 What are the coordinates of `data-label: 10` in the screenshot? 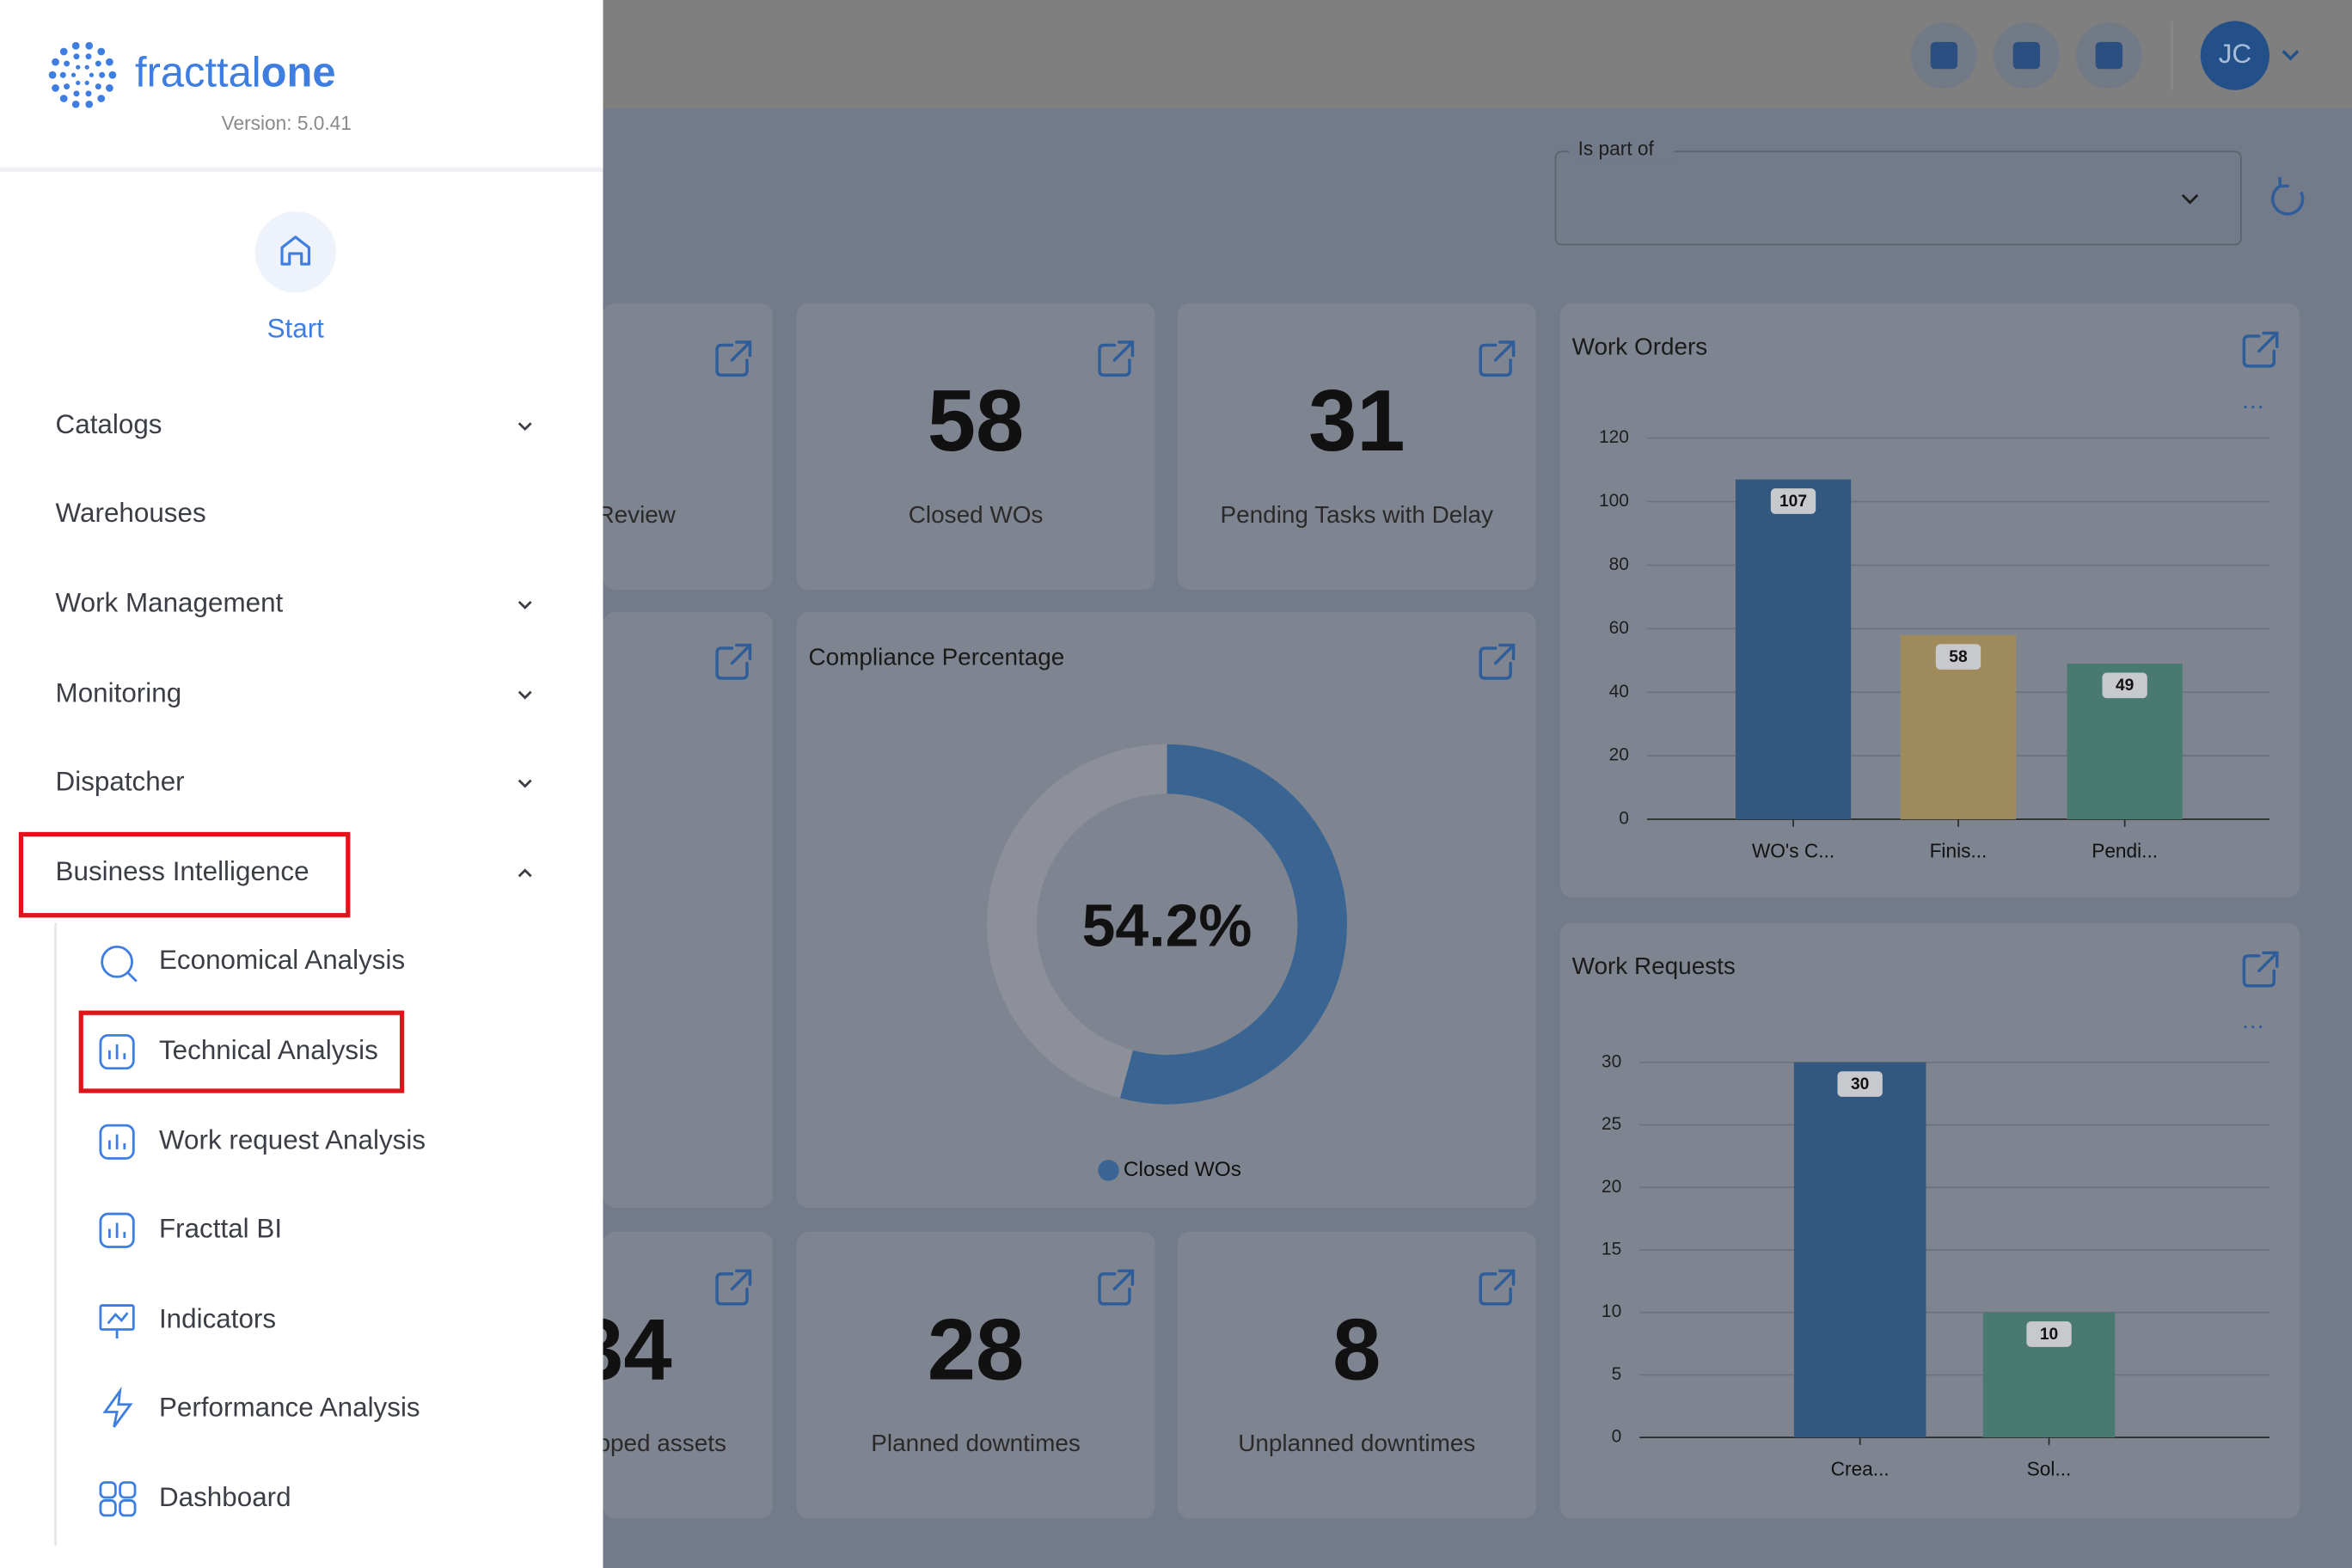 It's located at (2049, 1335).